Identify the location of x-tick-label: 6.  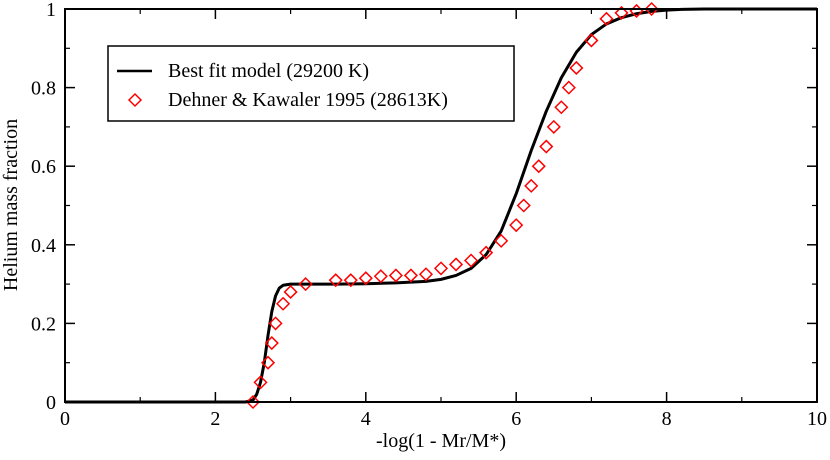
(516, 419).